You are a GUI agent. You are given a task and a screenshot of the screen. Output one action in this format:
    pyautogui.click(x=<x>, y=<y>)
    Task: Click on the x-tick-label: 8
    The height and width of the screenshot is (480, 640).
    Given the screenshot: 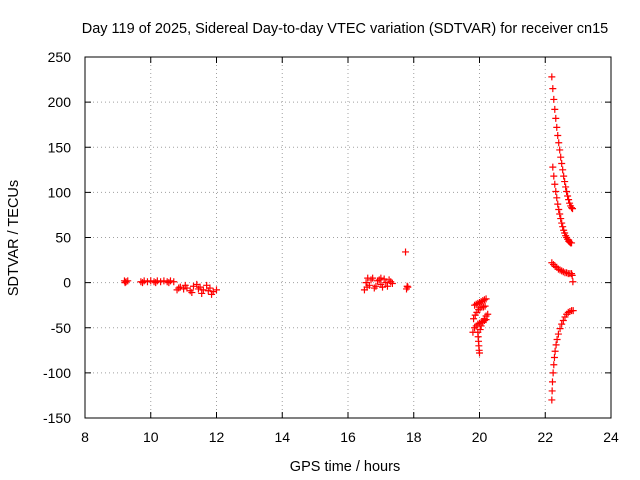 What is the action you would take?
    pyautogui.click(x=85, y=437)
    